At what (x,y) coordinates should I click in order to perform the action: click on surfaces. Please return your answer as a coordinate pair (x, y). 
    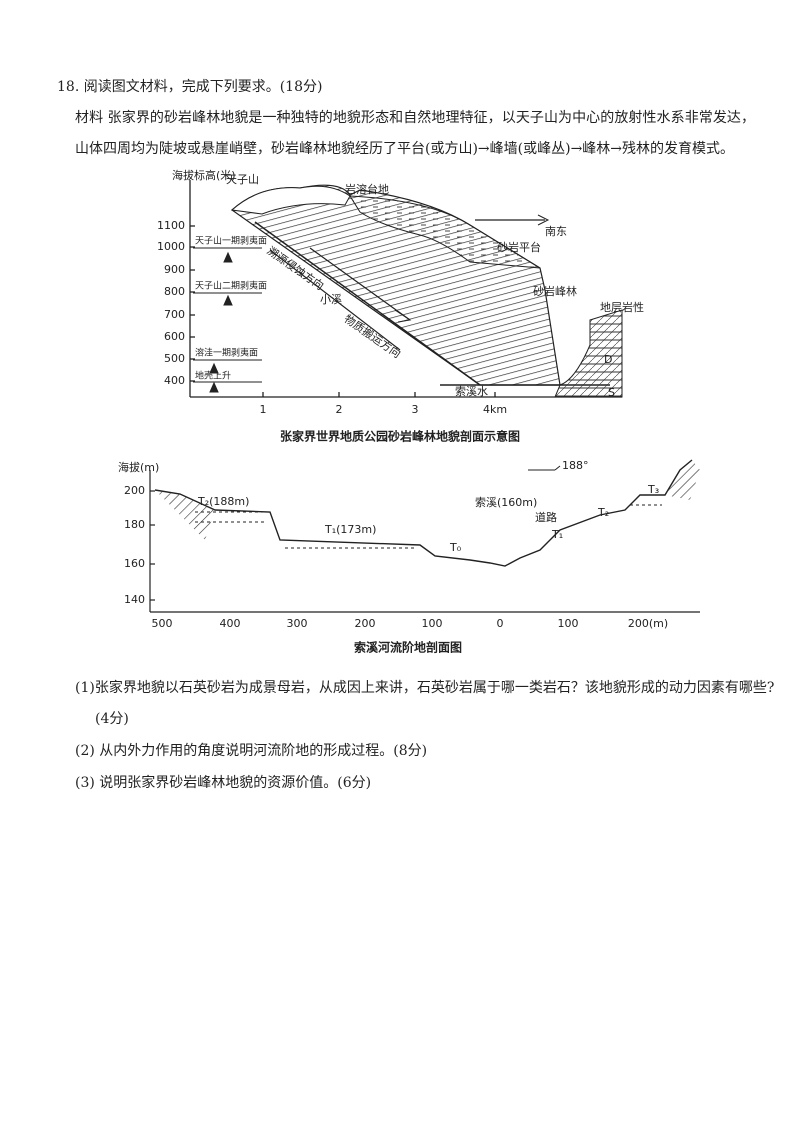
    Looking at the image, I should click on (227, 320).